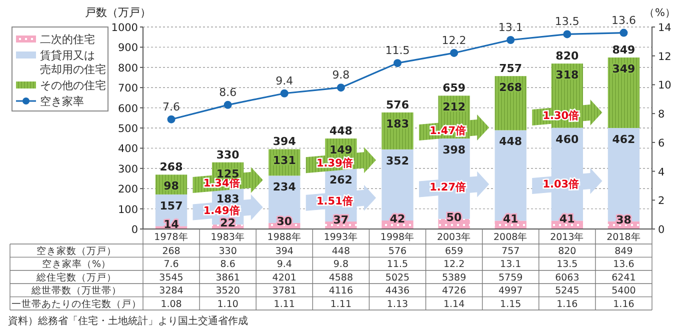 This screenshot has height=332, width=681. What do you see at coordinates (448, 187) in the screenshot?
I see `annotation: 1.27倍` at bounding box center [448, 187].